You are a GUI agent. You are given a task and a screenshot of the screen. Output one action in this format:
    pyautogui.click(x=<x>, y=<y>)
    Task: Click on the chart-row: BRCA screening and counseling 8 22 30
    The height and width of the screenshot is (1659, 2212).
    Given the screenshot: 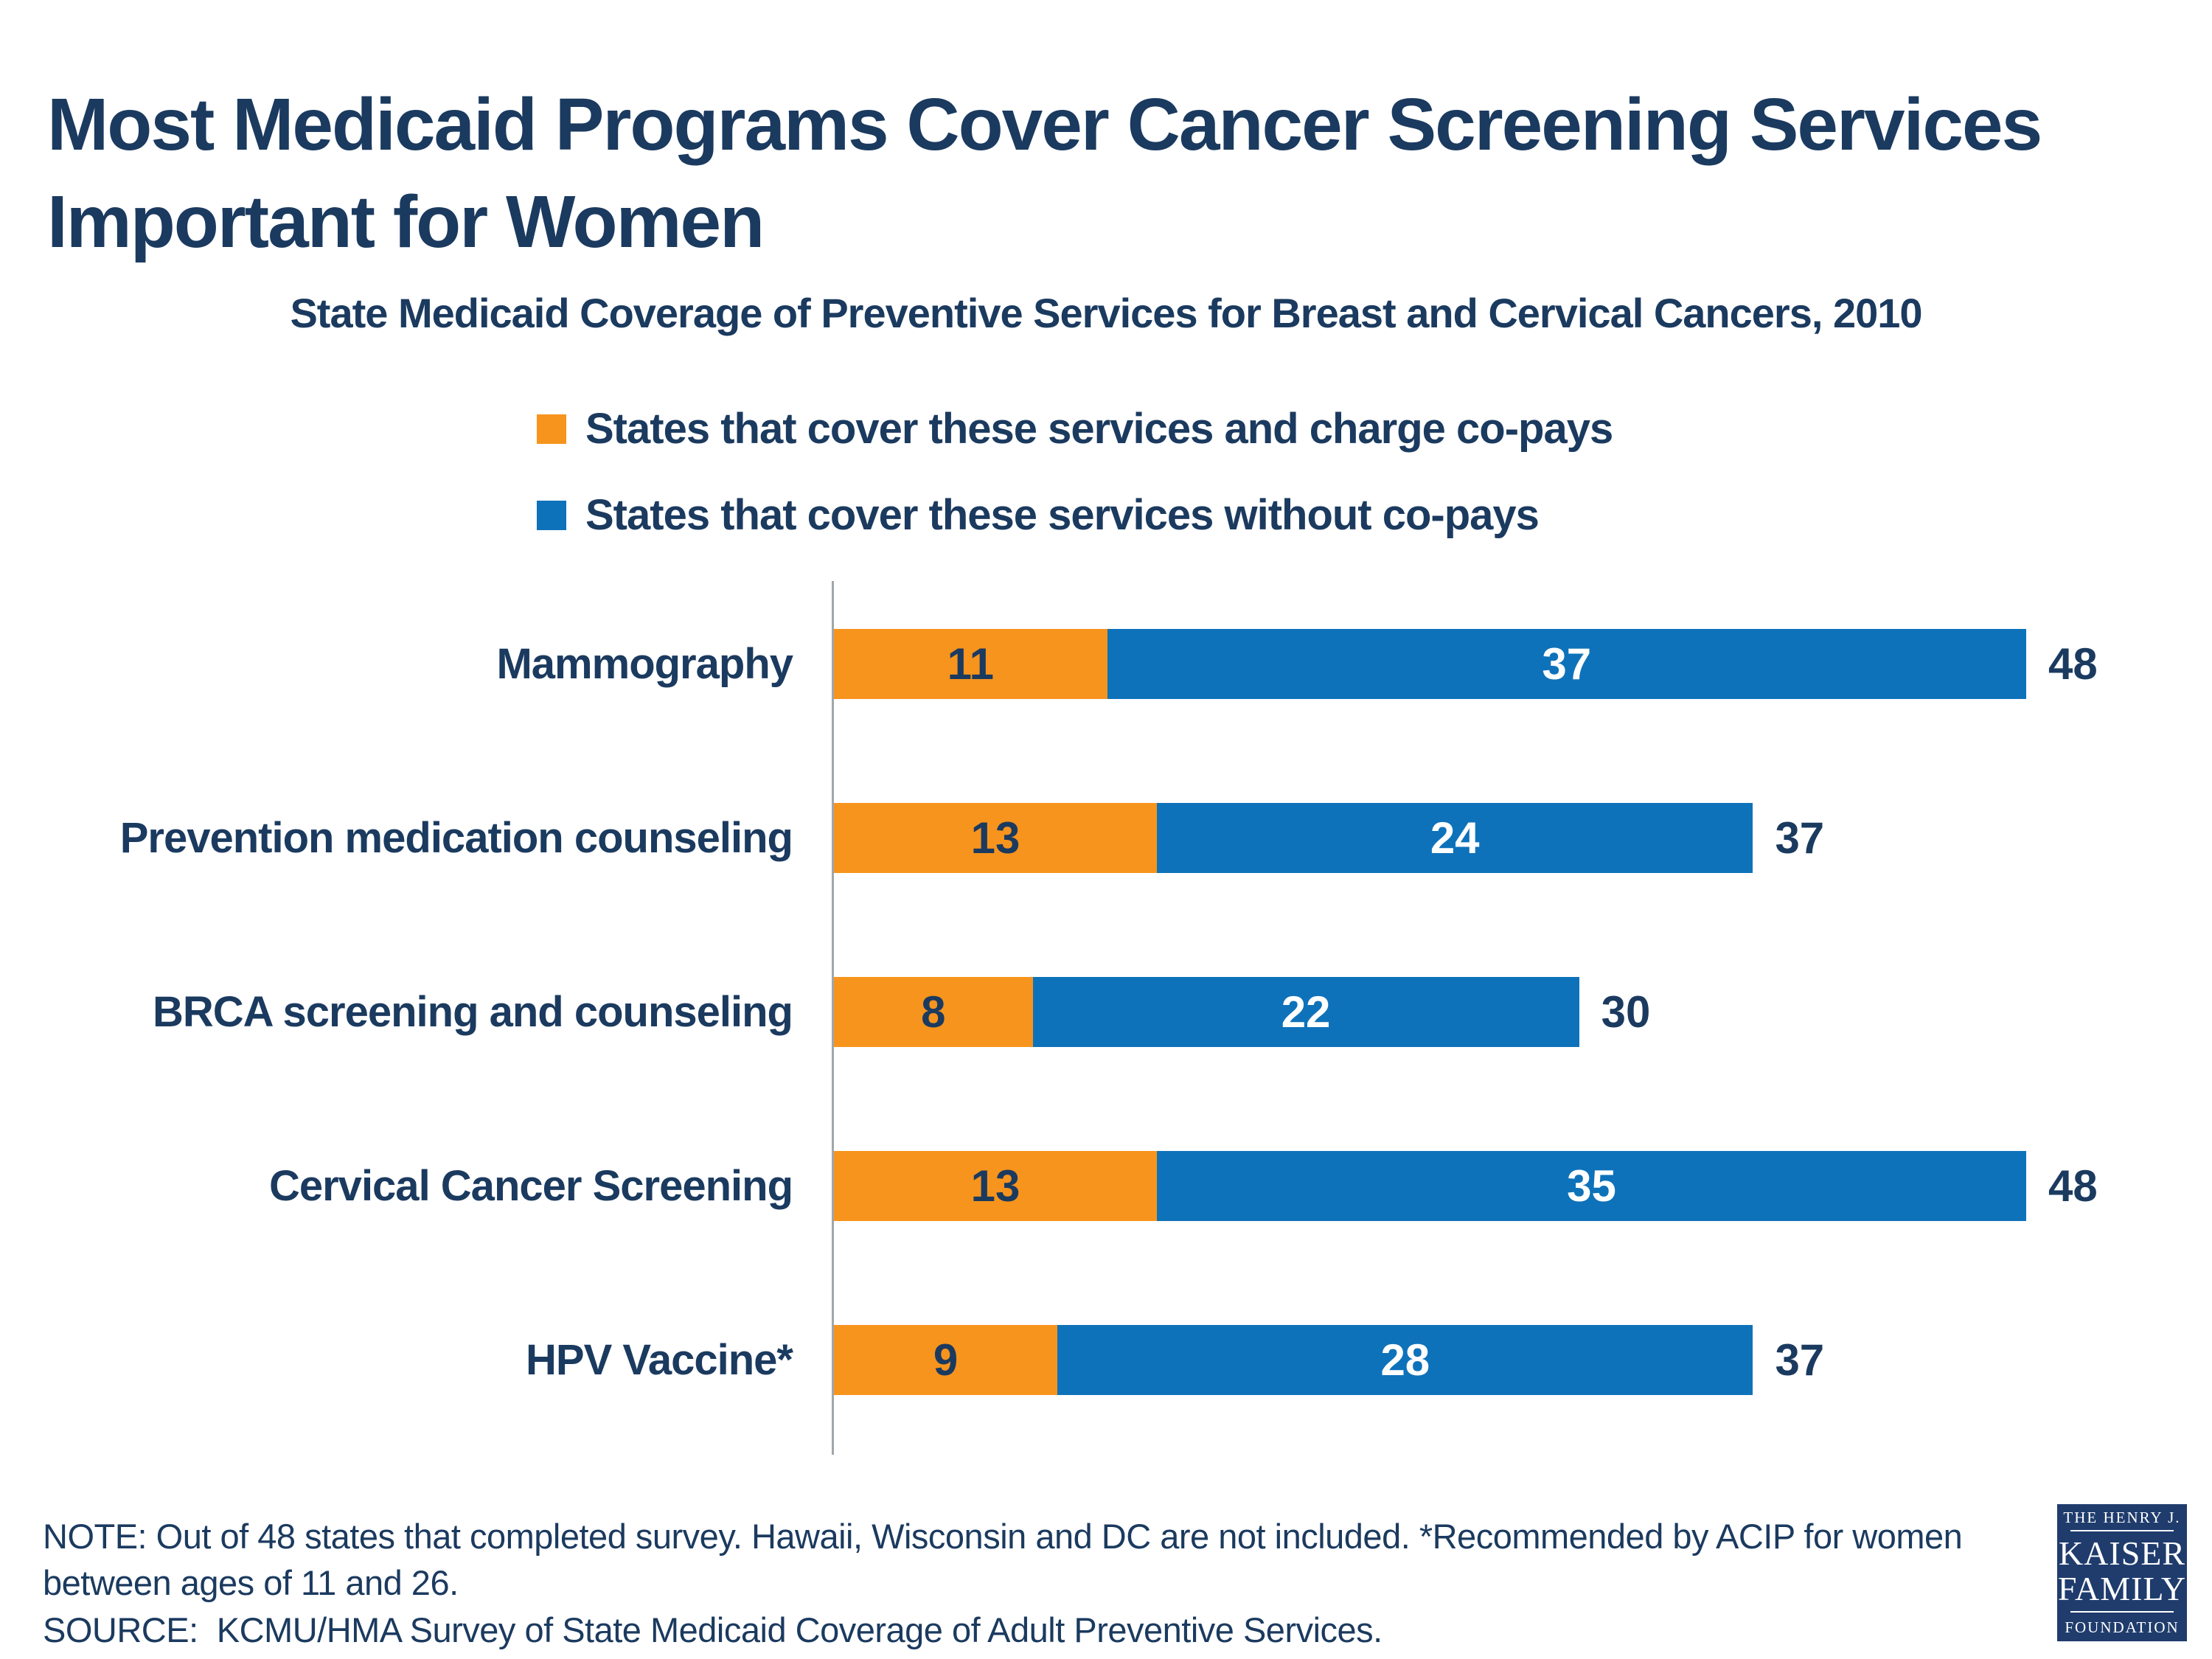 What is the action you would take?
    pyautogui.click(x=1106, y=1012)
    